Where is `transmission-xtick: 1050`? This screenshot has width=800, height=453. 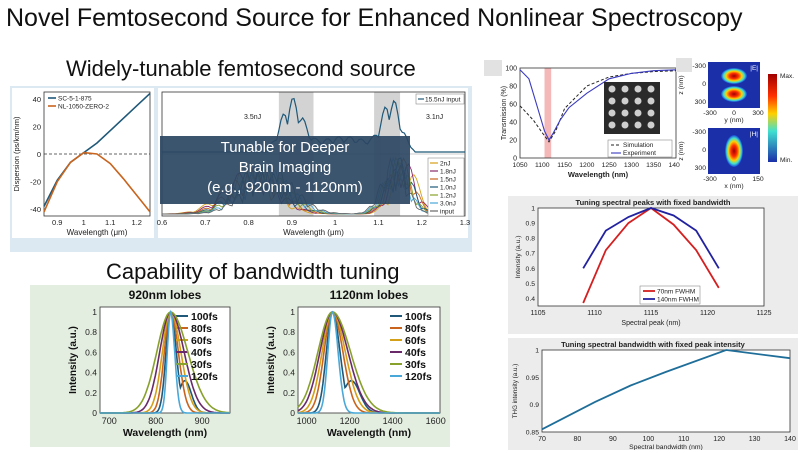
transmission-xtick: 1050 is located at coordinates (519, 165).